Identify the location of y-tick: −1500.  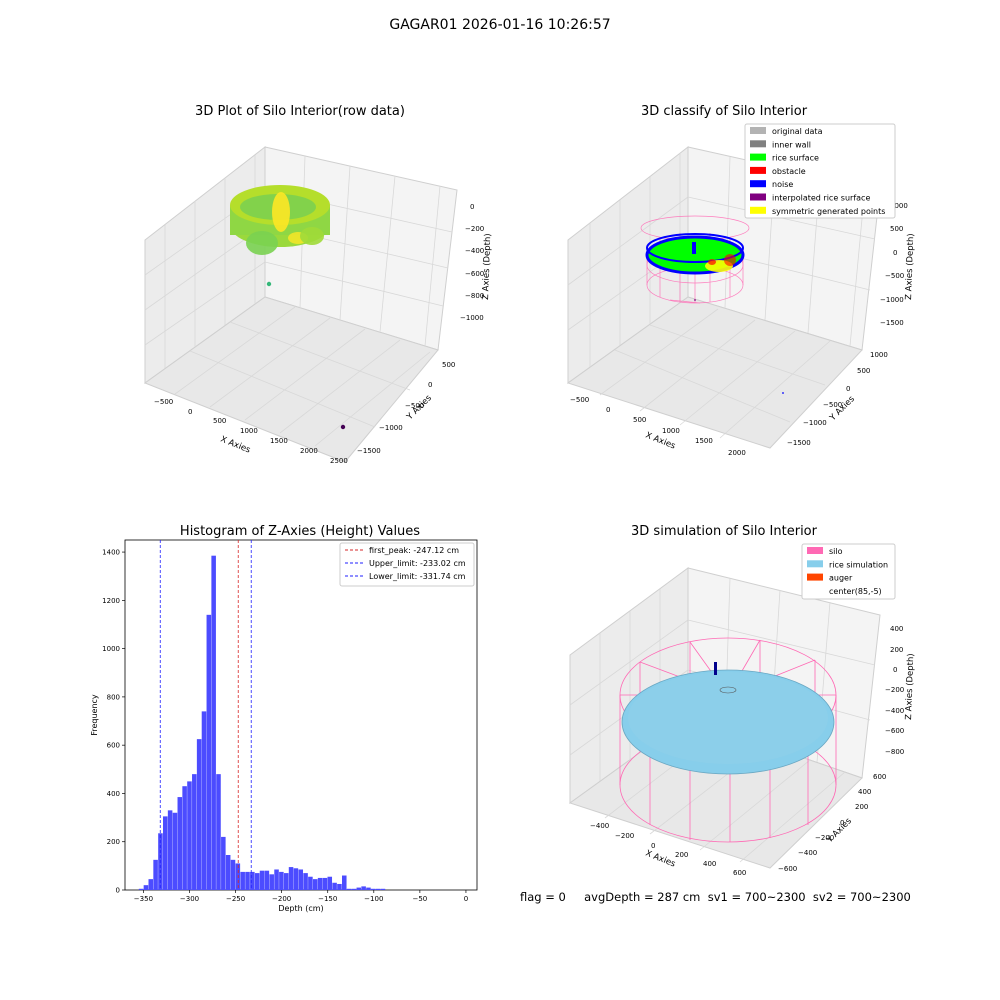
(369, 451).